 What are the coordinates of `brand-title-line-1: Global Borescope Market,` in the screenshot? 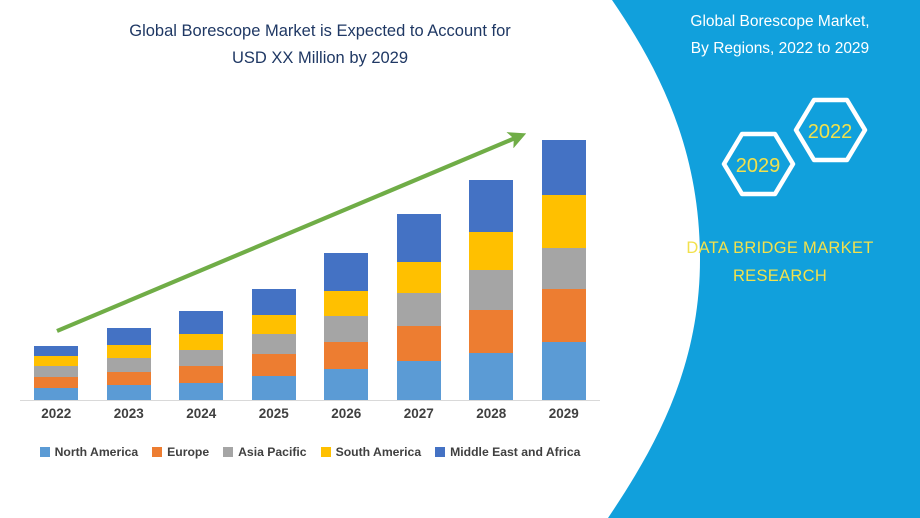 It's located at (780, 21).